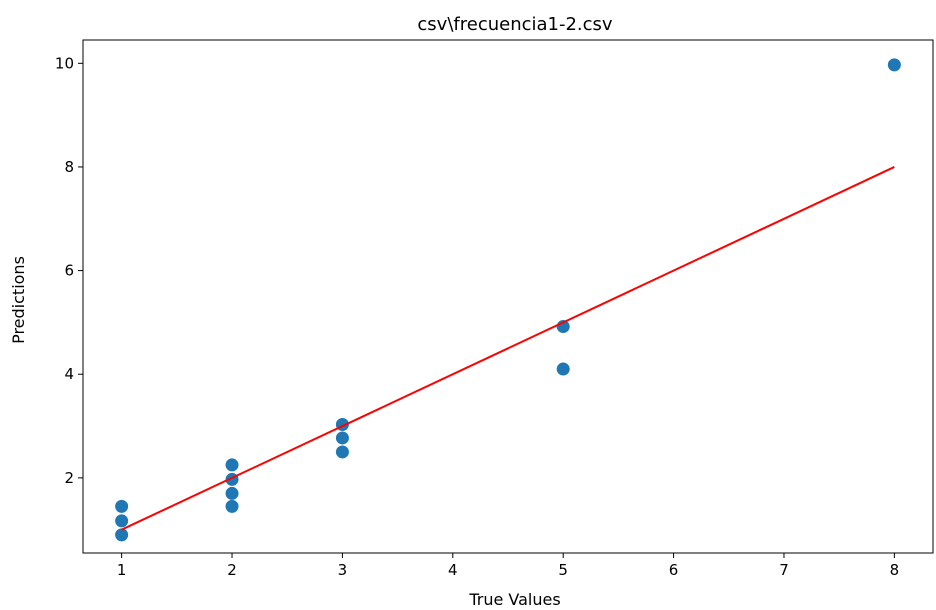 The image size is (936, 610). Describe the element at coordinates (784, 570) in the screenshot. I see `x-tick-label: 7` at that location.